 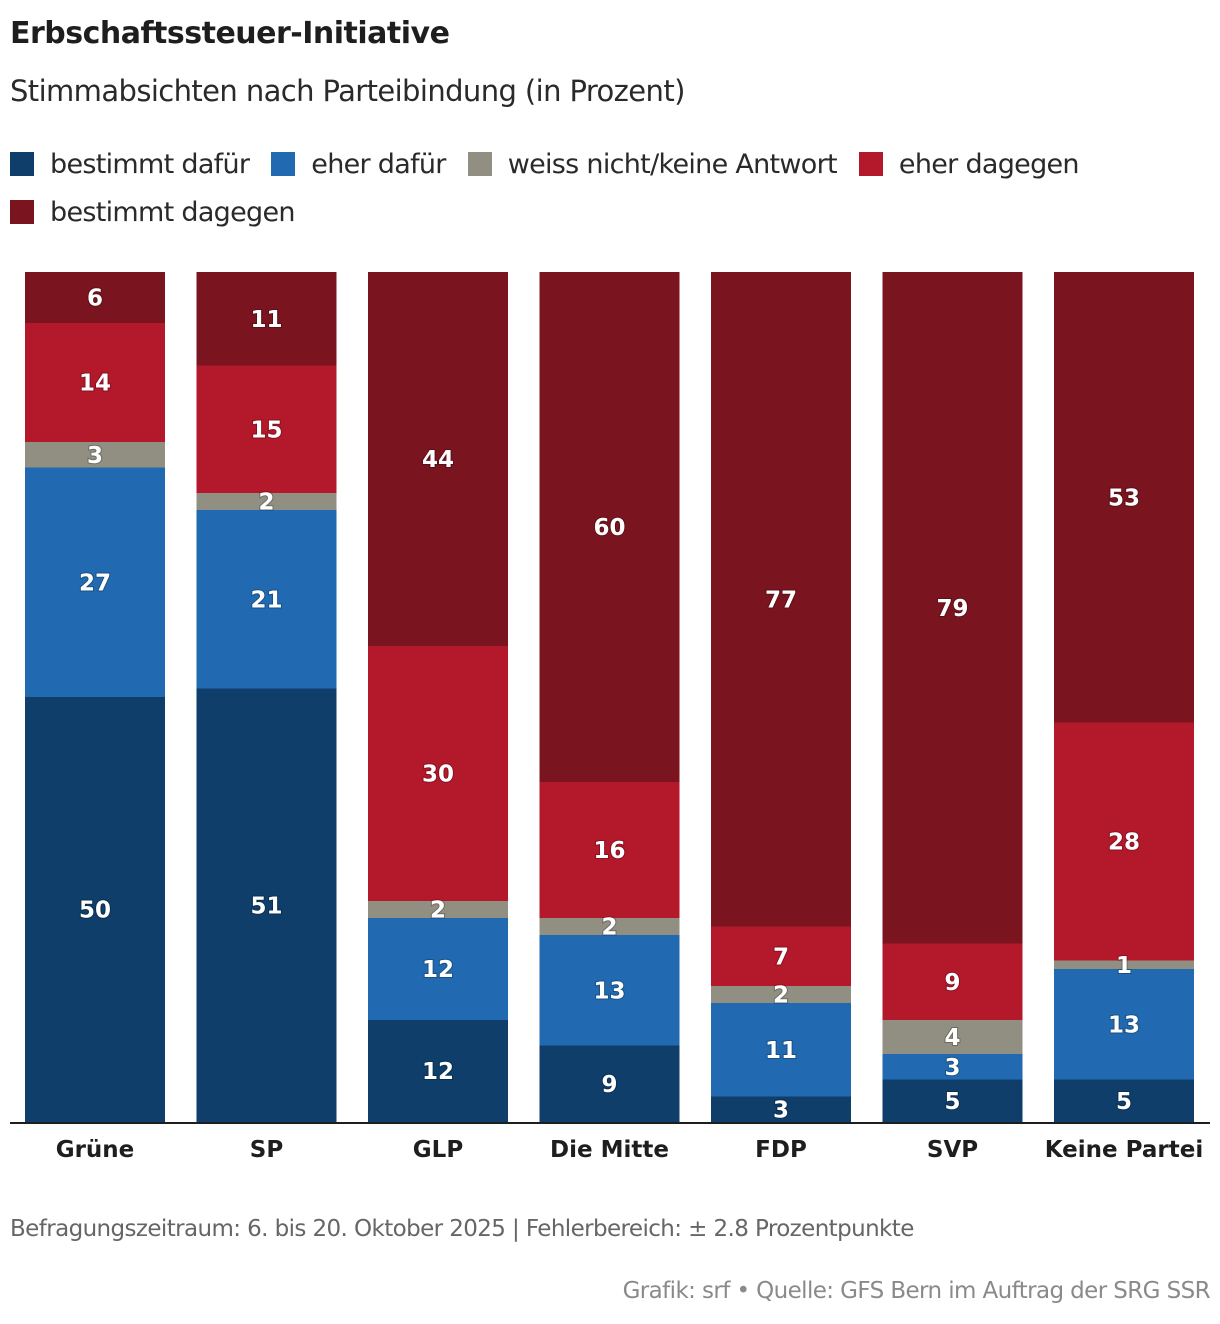 I want to click on chart-title: Erbschaftssteuer-Initiative, so click(x=230, y=33).